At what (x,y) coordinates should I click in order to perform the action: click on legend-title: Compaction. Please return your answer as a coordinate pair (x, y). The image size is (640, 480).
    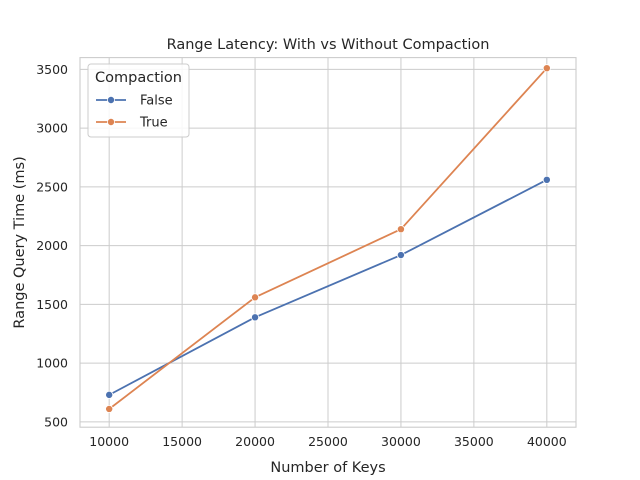
    Looking at the image, I should click on (138, 78).